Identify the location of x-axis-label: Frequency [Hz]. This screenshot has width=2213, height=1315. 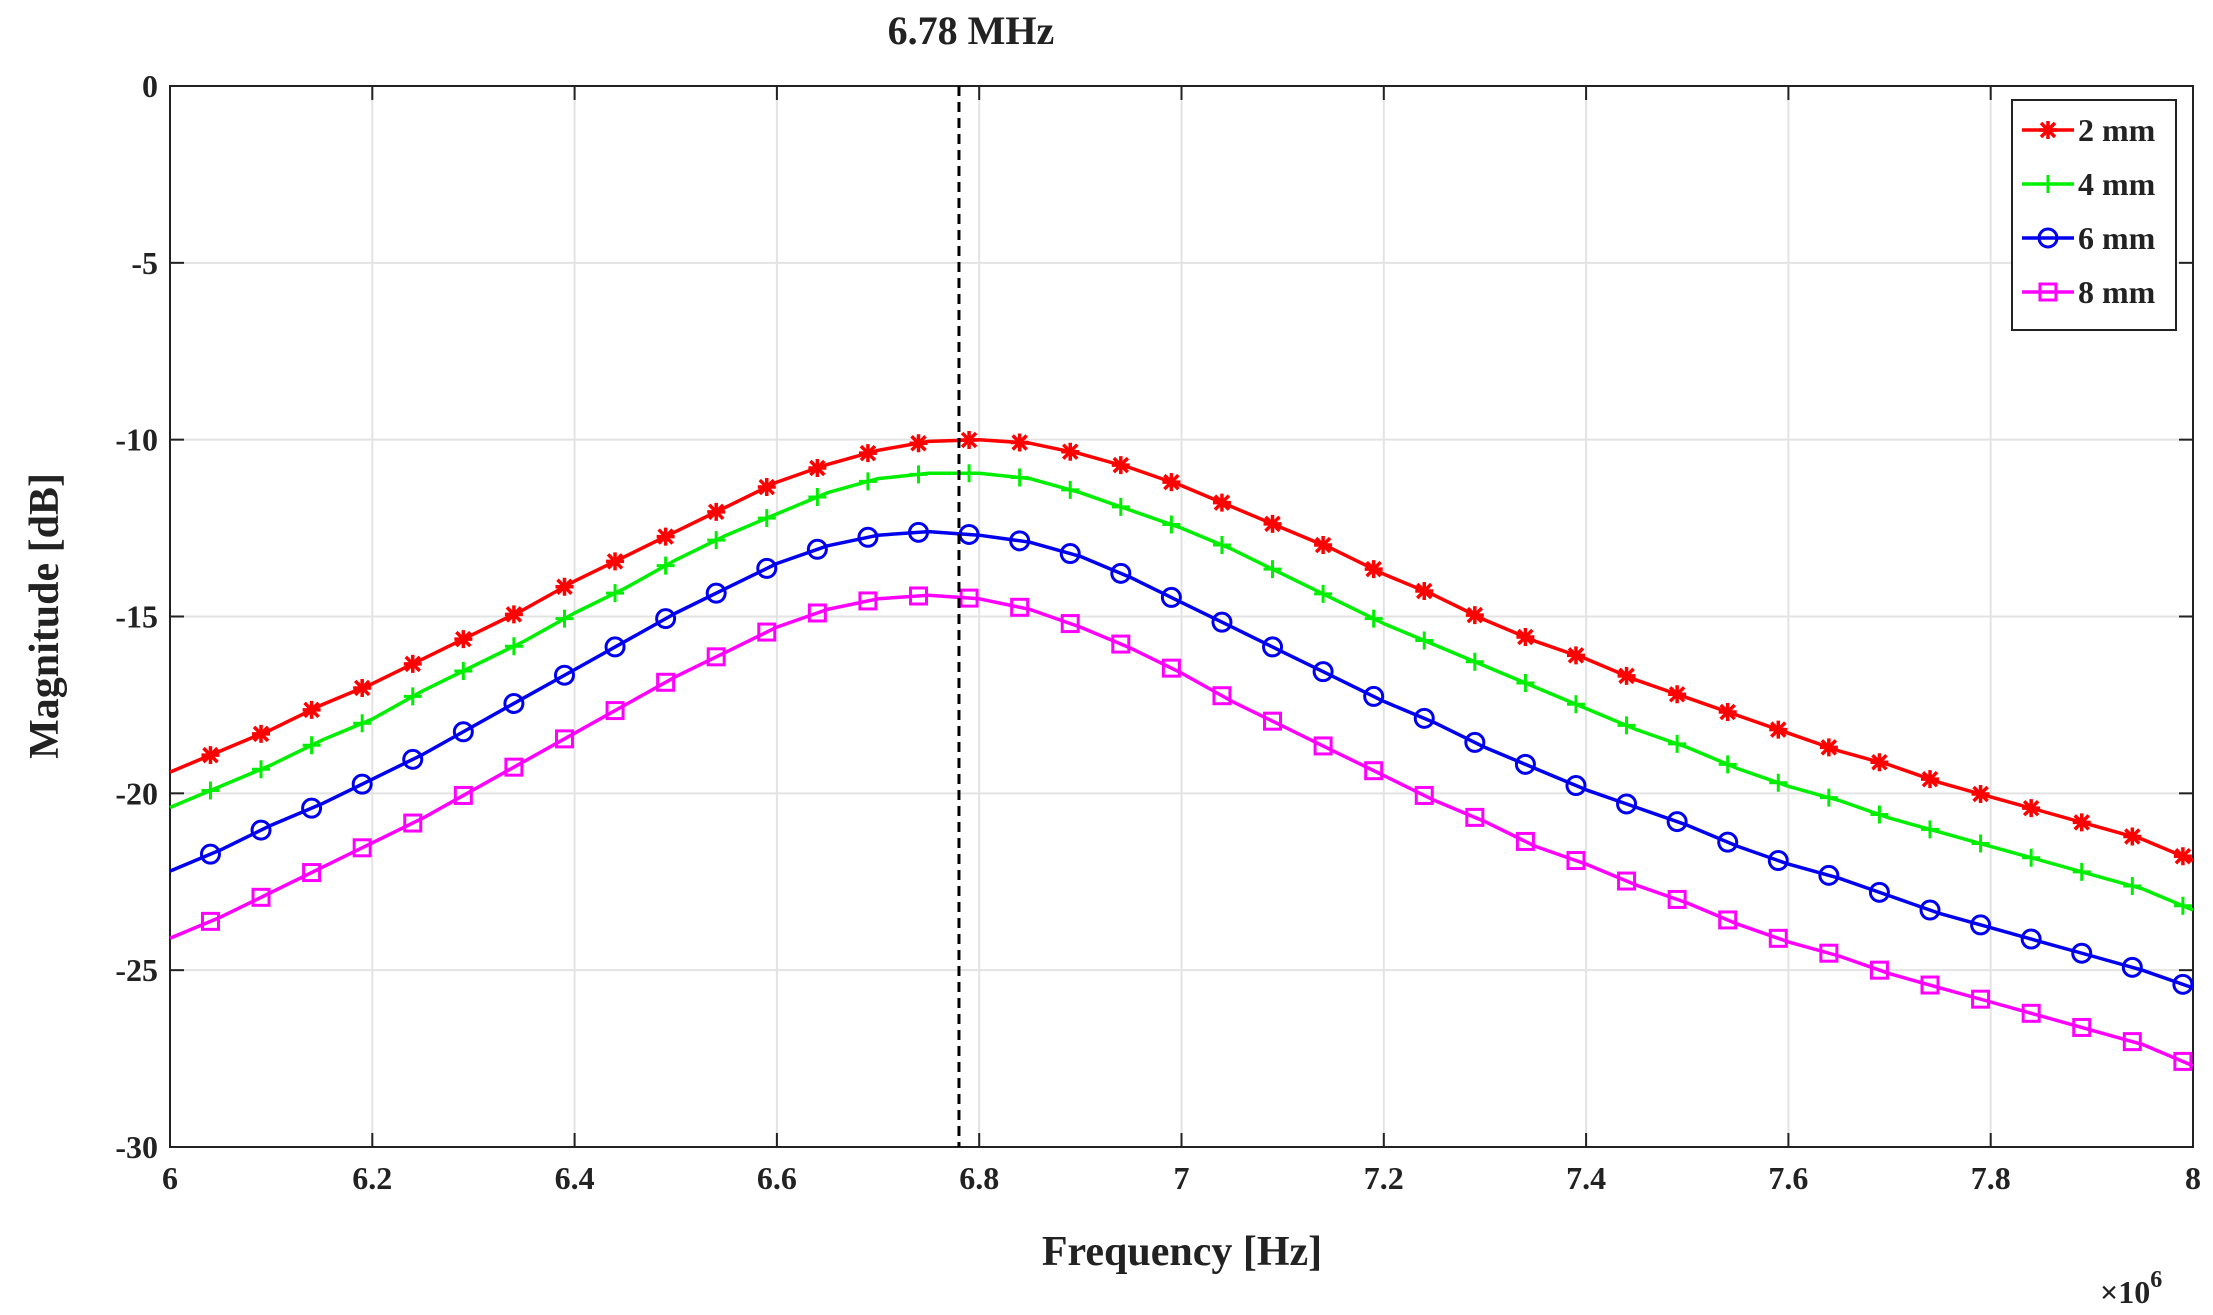
(1182, 1252).